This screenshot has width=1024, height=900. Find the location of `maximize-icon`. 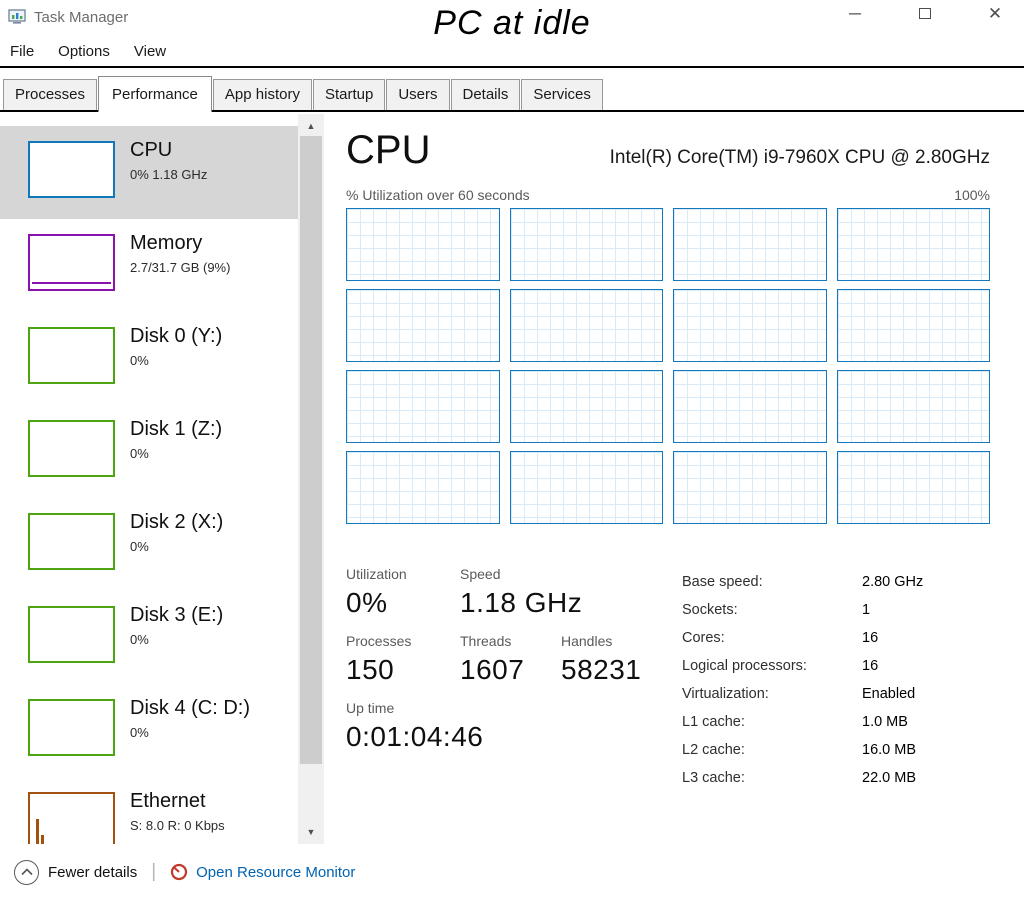

maximize-icon is located at coordinates (925, 14).